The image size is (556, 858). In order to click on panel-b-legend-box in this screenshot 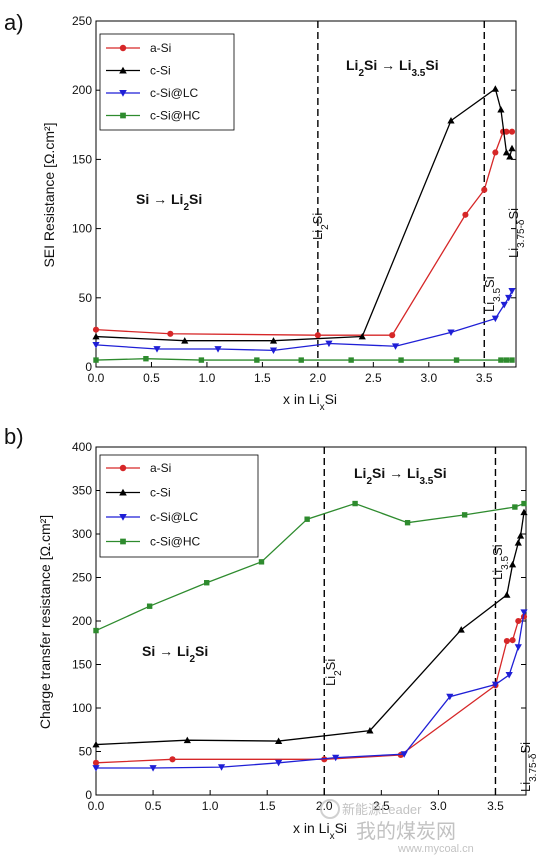, I will do `click(179, 506)`.